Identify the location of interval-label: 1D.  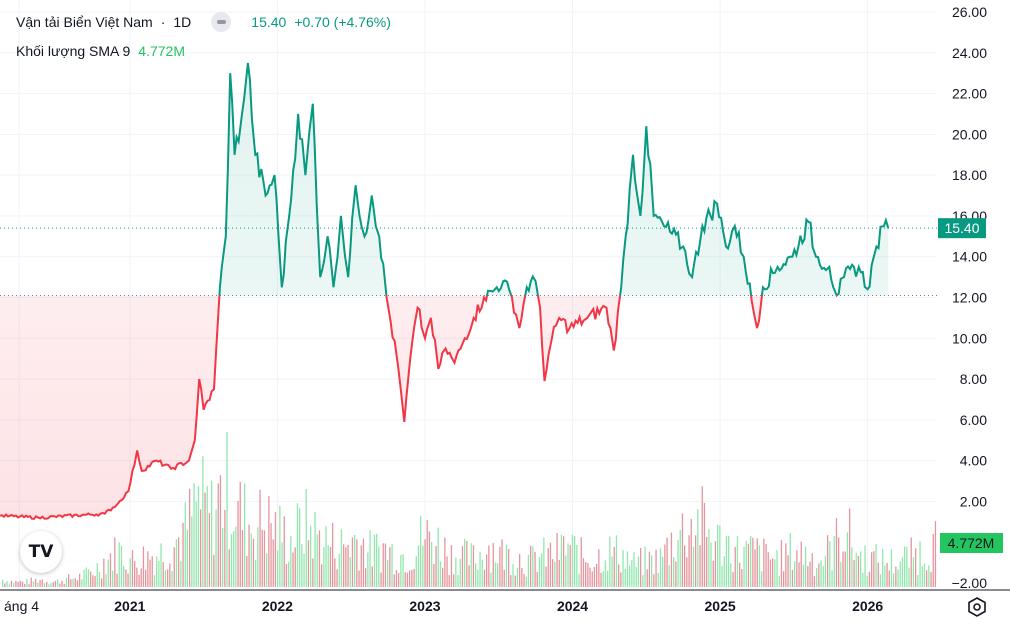
(182, 22).